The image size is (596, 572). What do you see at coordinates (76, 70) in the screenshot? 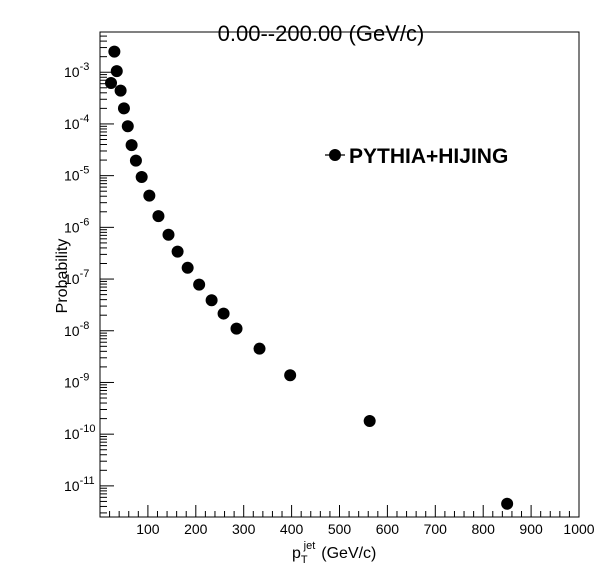
I see `y-tick-label: 10⁻³` at bounding box center [76, 70].